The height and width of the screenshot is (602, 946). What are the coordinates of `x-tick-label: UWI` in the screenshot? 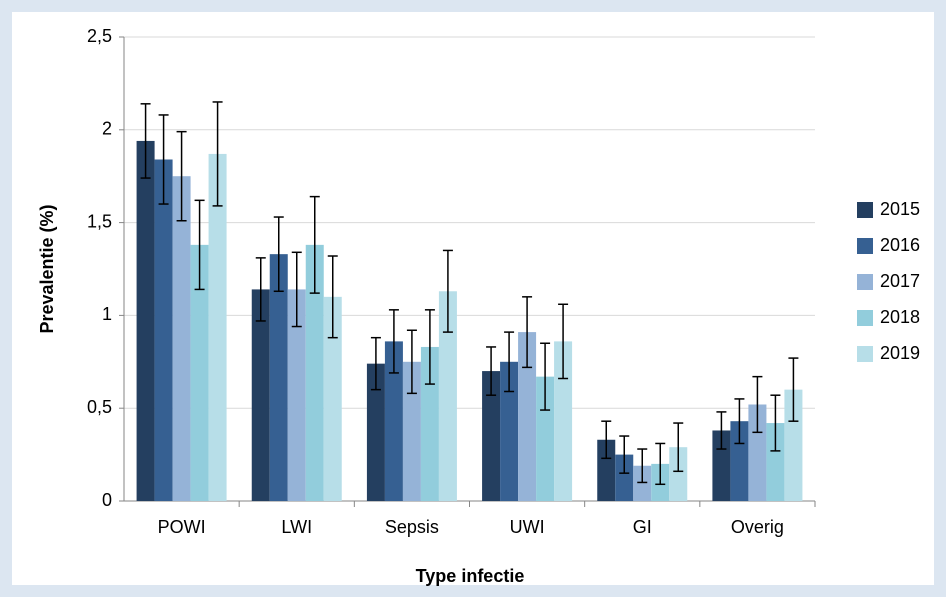 It's located at (527, 527).